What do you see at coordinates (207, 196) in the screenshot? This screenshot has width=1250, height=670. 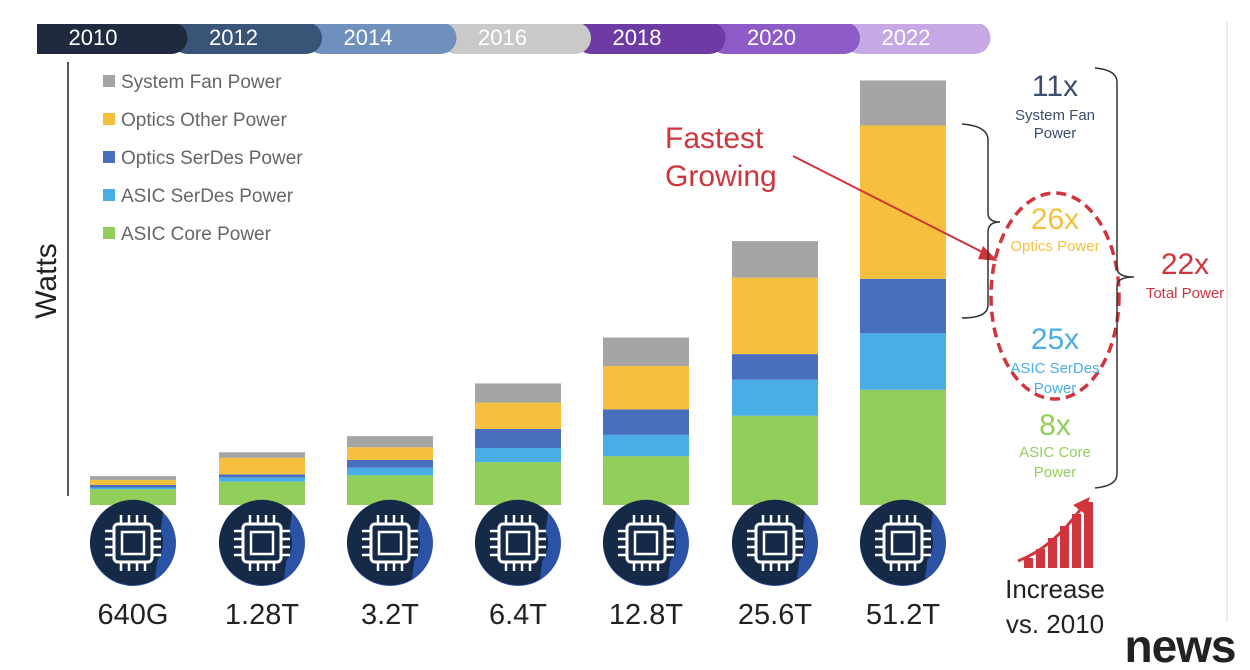 I see `legend-label: ASIC SerDes Power` at bounding box center [207, 196].